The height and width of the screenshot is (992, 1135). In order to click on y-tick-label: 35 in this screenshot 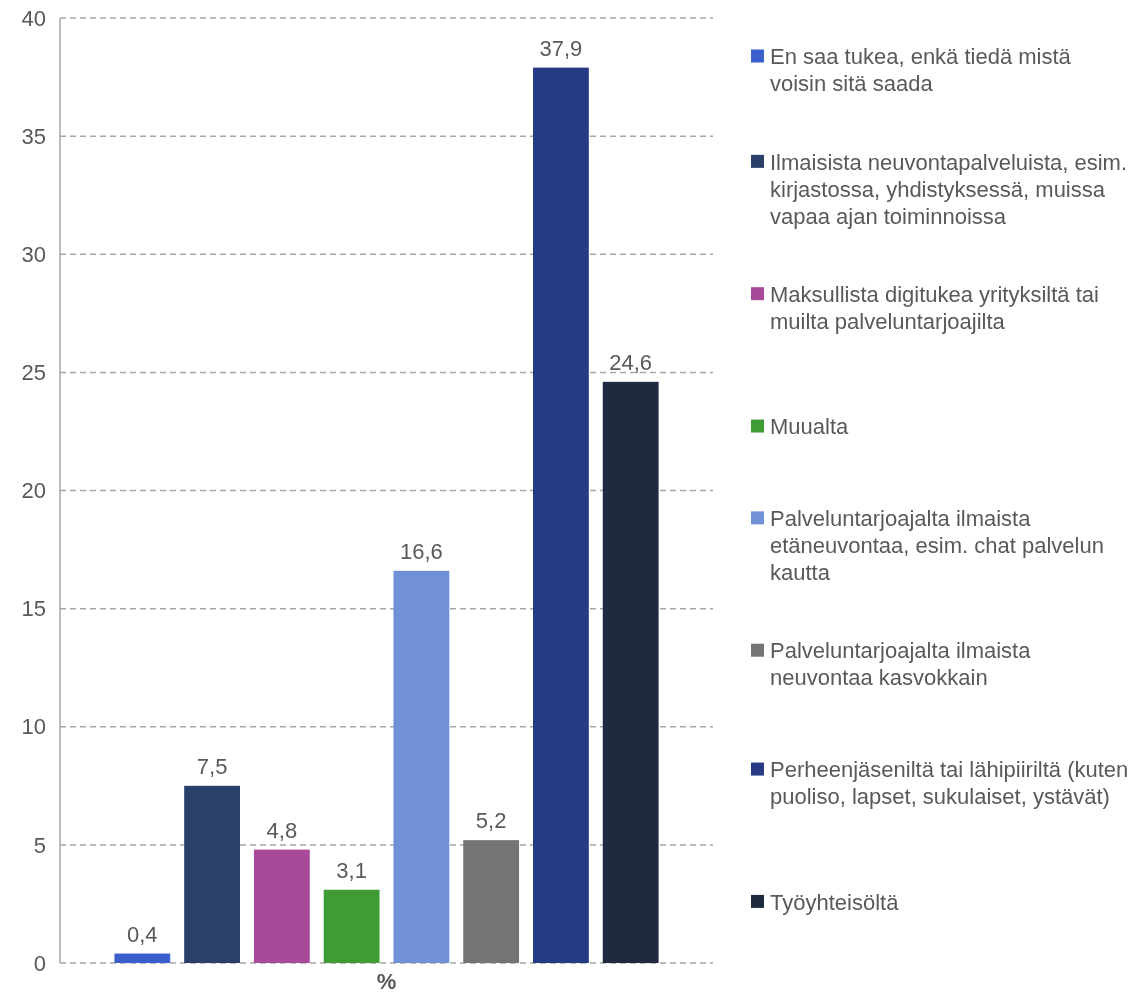, I will do `click(33, 136)`.